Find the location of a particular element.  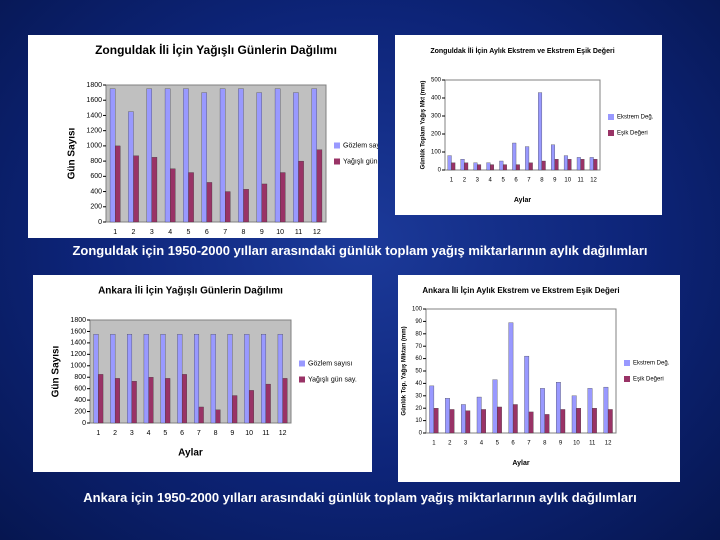

legend-label: Ekstrem Değ. is located at coordinates (651, 364).